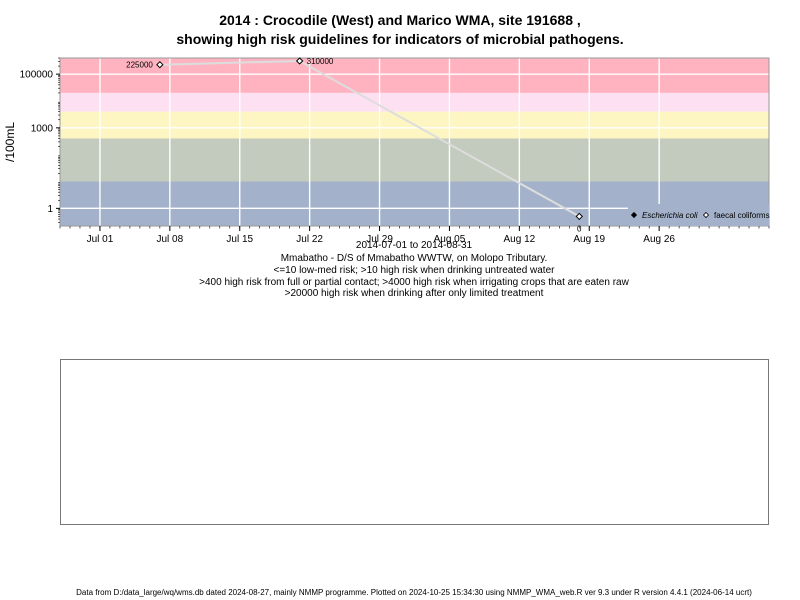  What do you see at coordinates (579, 228) in the screenshot?
I see `data-label-0-2: 0` at bounding box center [579, 228].